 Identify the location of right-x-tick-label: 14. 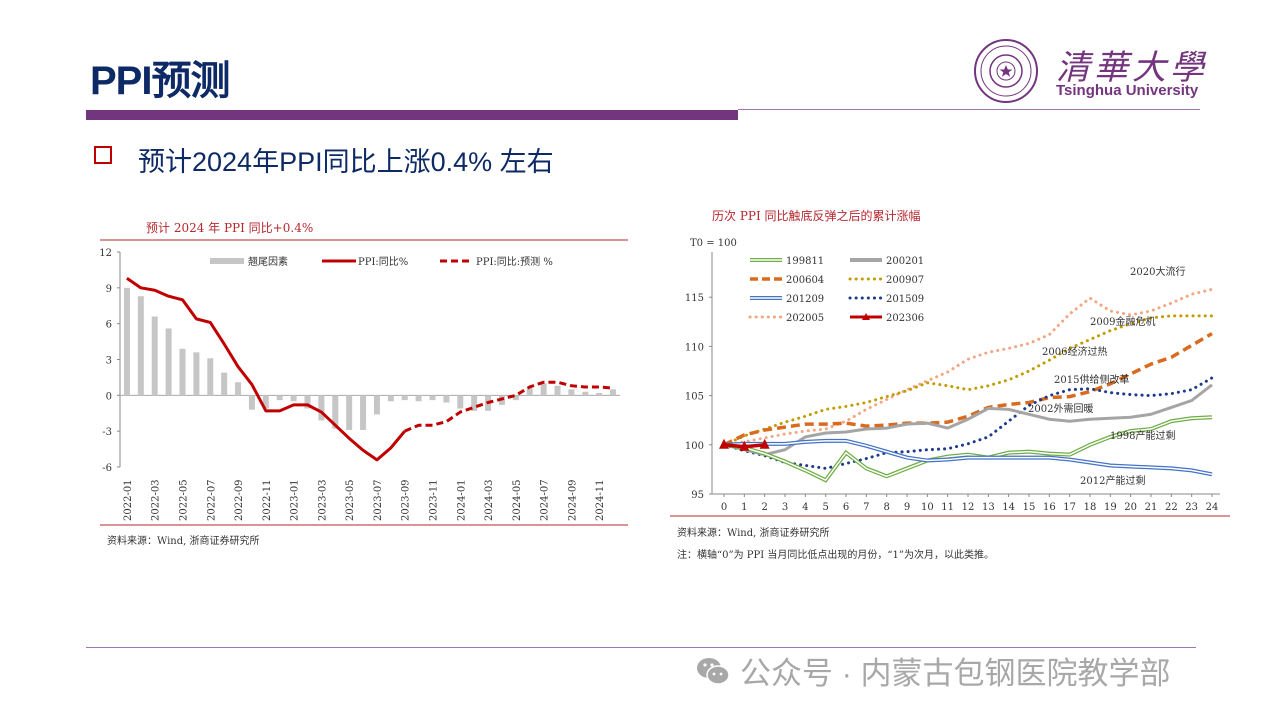
(1008, 507).